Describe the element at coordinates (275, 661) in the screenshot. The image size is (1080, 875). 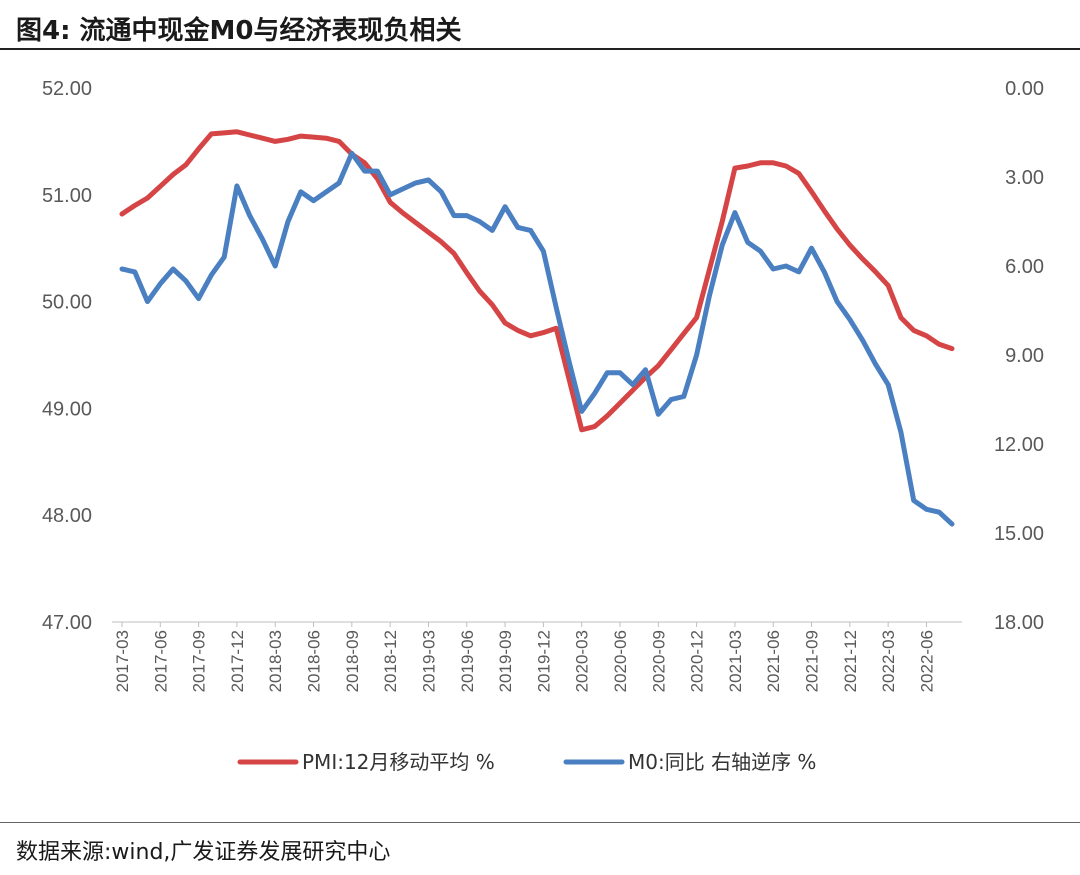
I see `x-tick-label: 2018-03` at that location.